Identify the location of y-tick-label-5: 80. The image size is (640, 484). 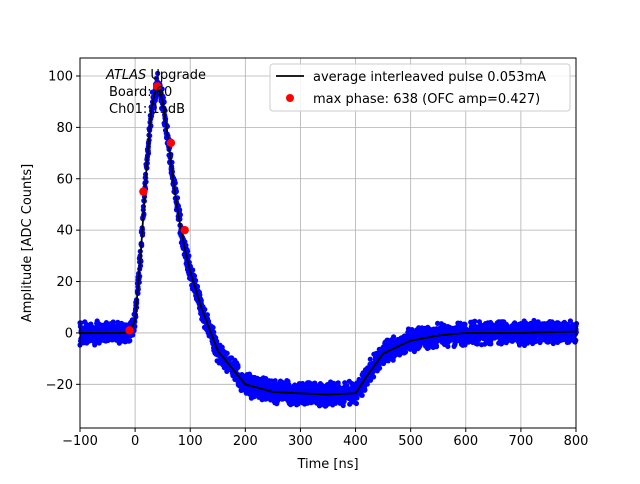
(64, 128).